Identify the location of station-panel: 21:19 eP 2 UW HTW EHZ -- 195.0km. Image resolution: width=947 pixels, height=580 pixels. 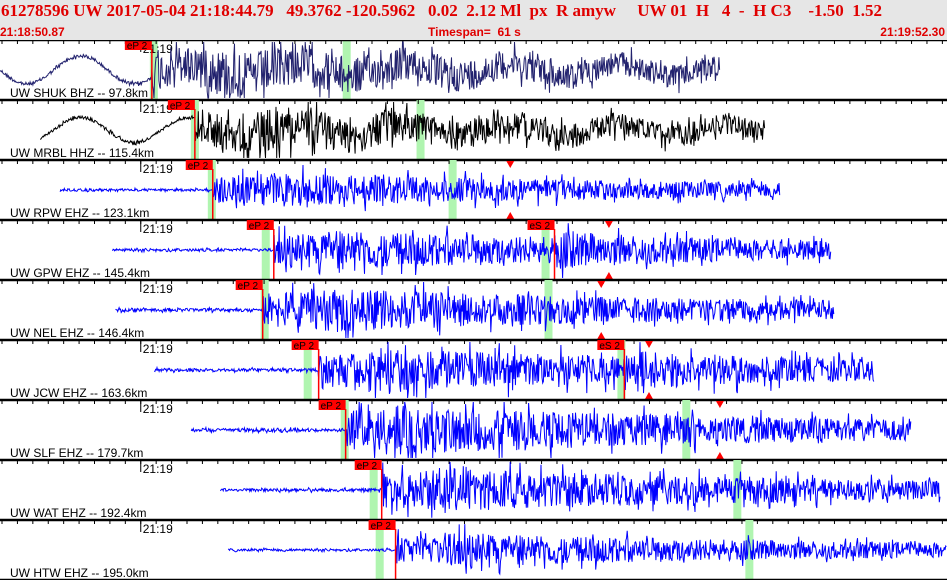
(473, 550).